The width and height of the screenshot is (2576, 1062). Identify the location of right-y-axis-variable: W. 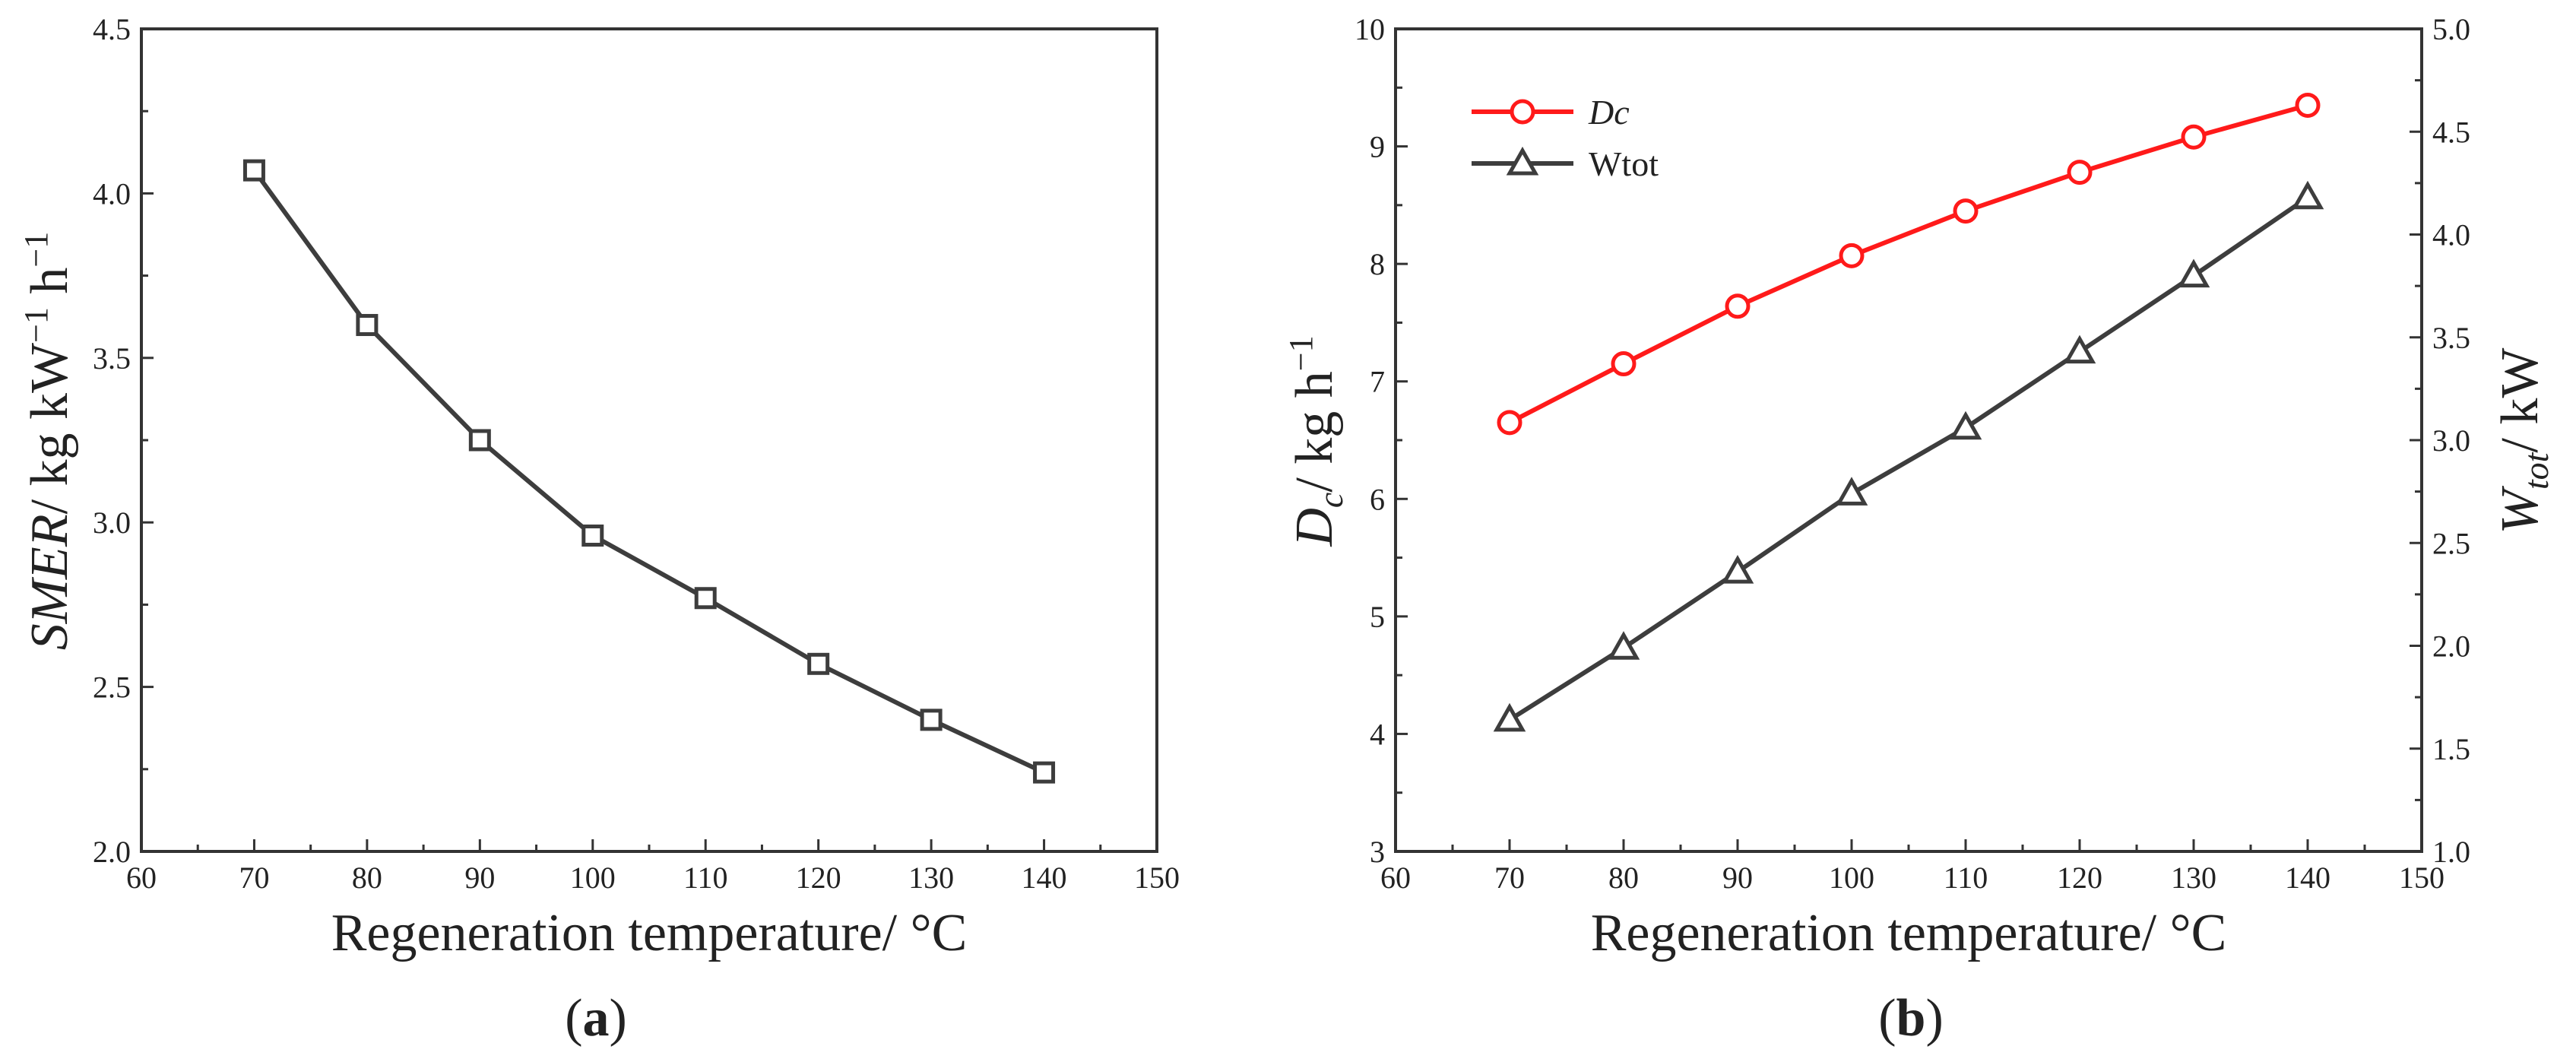
(2520, 509).